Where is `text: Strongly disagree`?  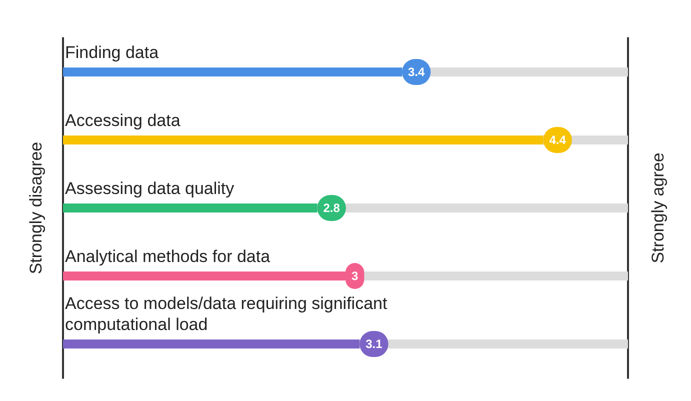 text: Strongly disagree is located at coordinates (36, 208).